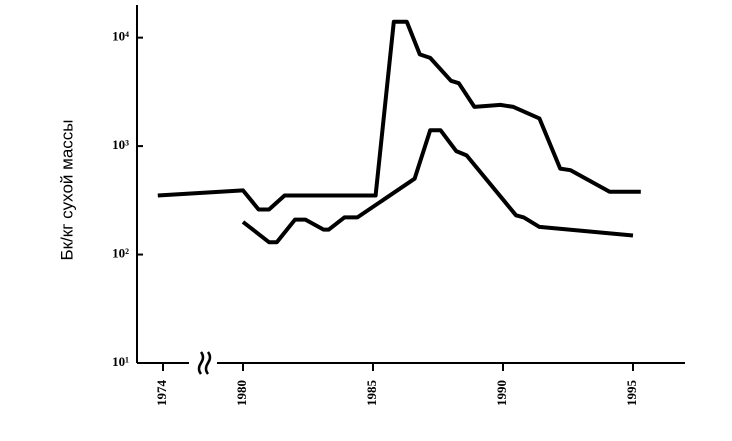 The image size is (732, 441). I want to click on x-tick-label: 1990, so click(501, 393).